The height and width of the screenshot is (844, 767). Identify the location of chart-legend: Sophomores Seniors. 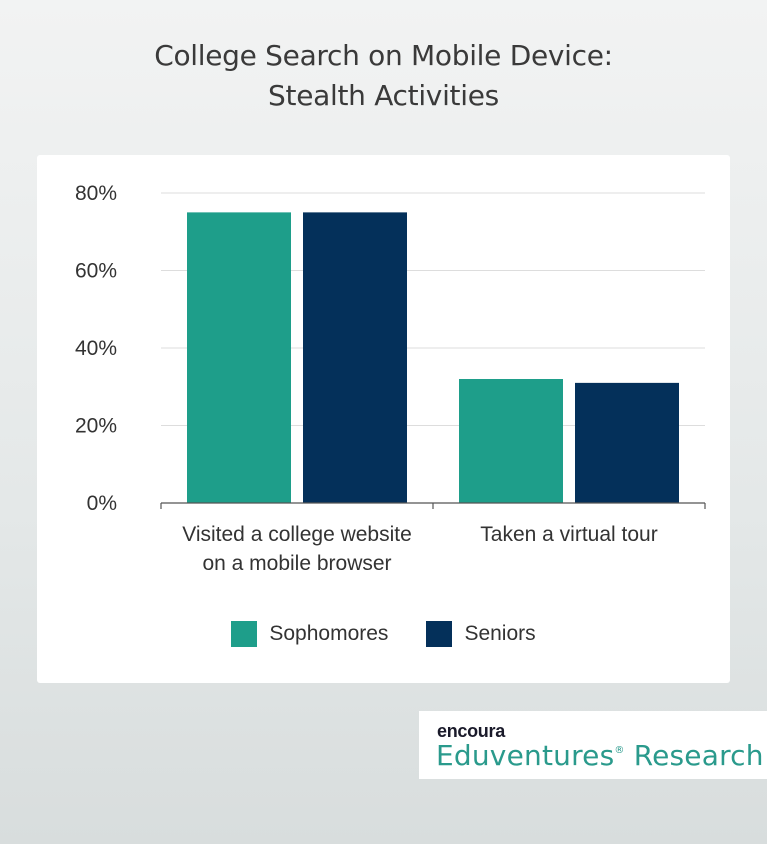
(383, 634).